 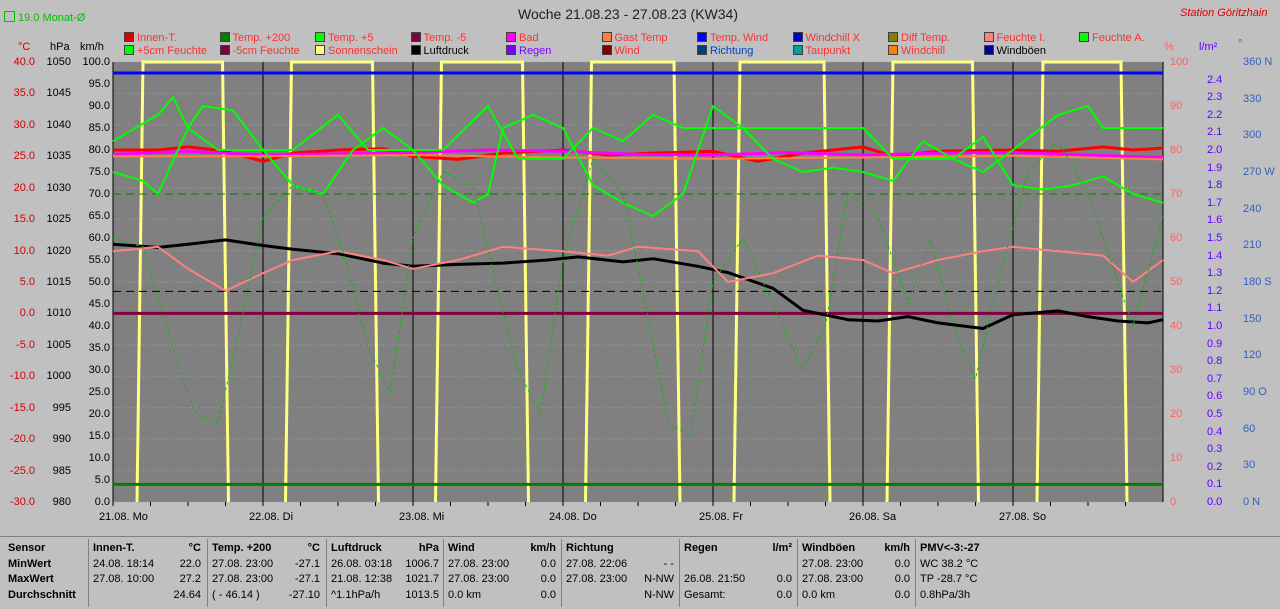 What do you see at coordinates (190, 563) in the screenshot?
I see `stats-cell-value: 22.0` at bounding box center [190, 563].